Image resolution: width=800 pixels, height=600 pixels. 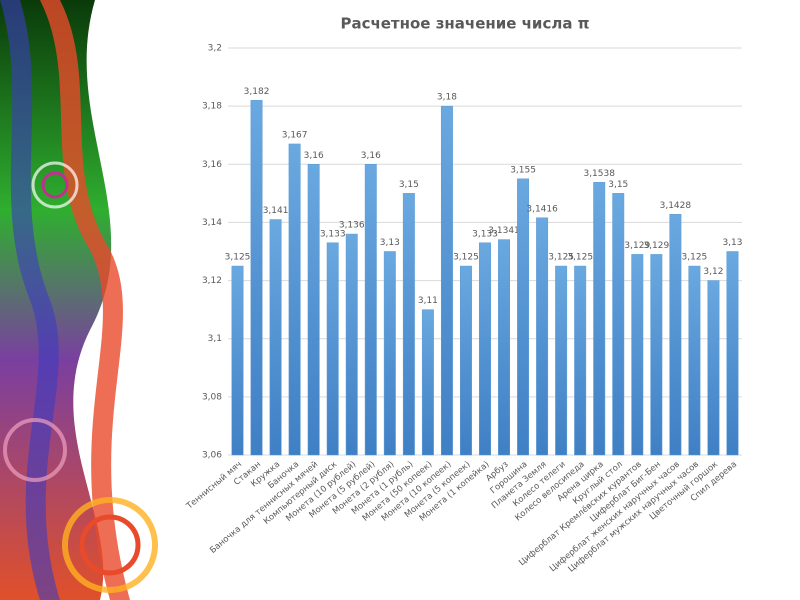 What do you see at coordinates (212, 107) in the screenshot?
I see `y-tick-label: 3,18` at bounding box center [212, 107].